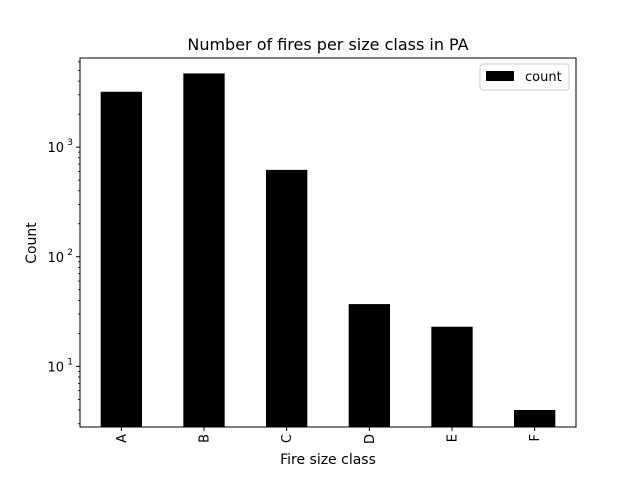  Describe the element at coordinates (287, 438) in the screenshot. I see `x-tick-label-C: C` at that location.